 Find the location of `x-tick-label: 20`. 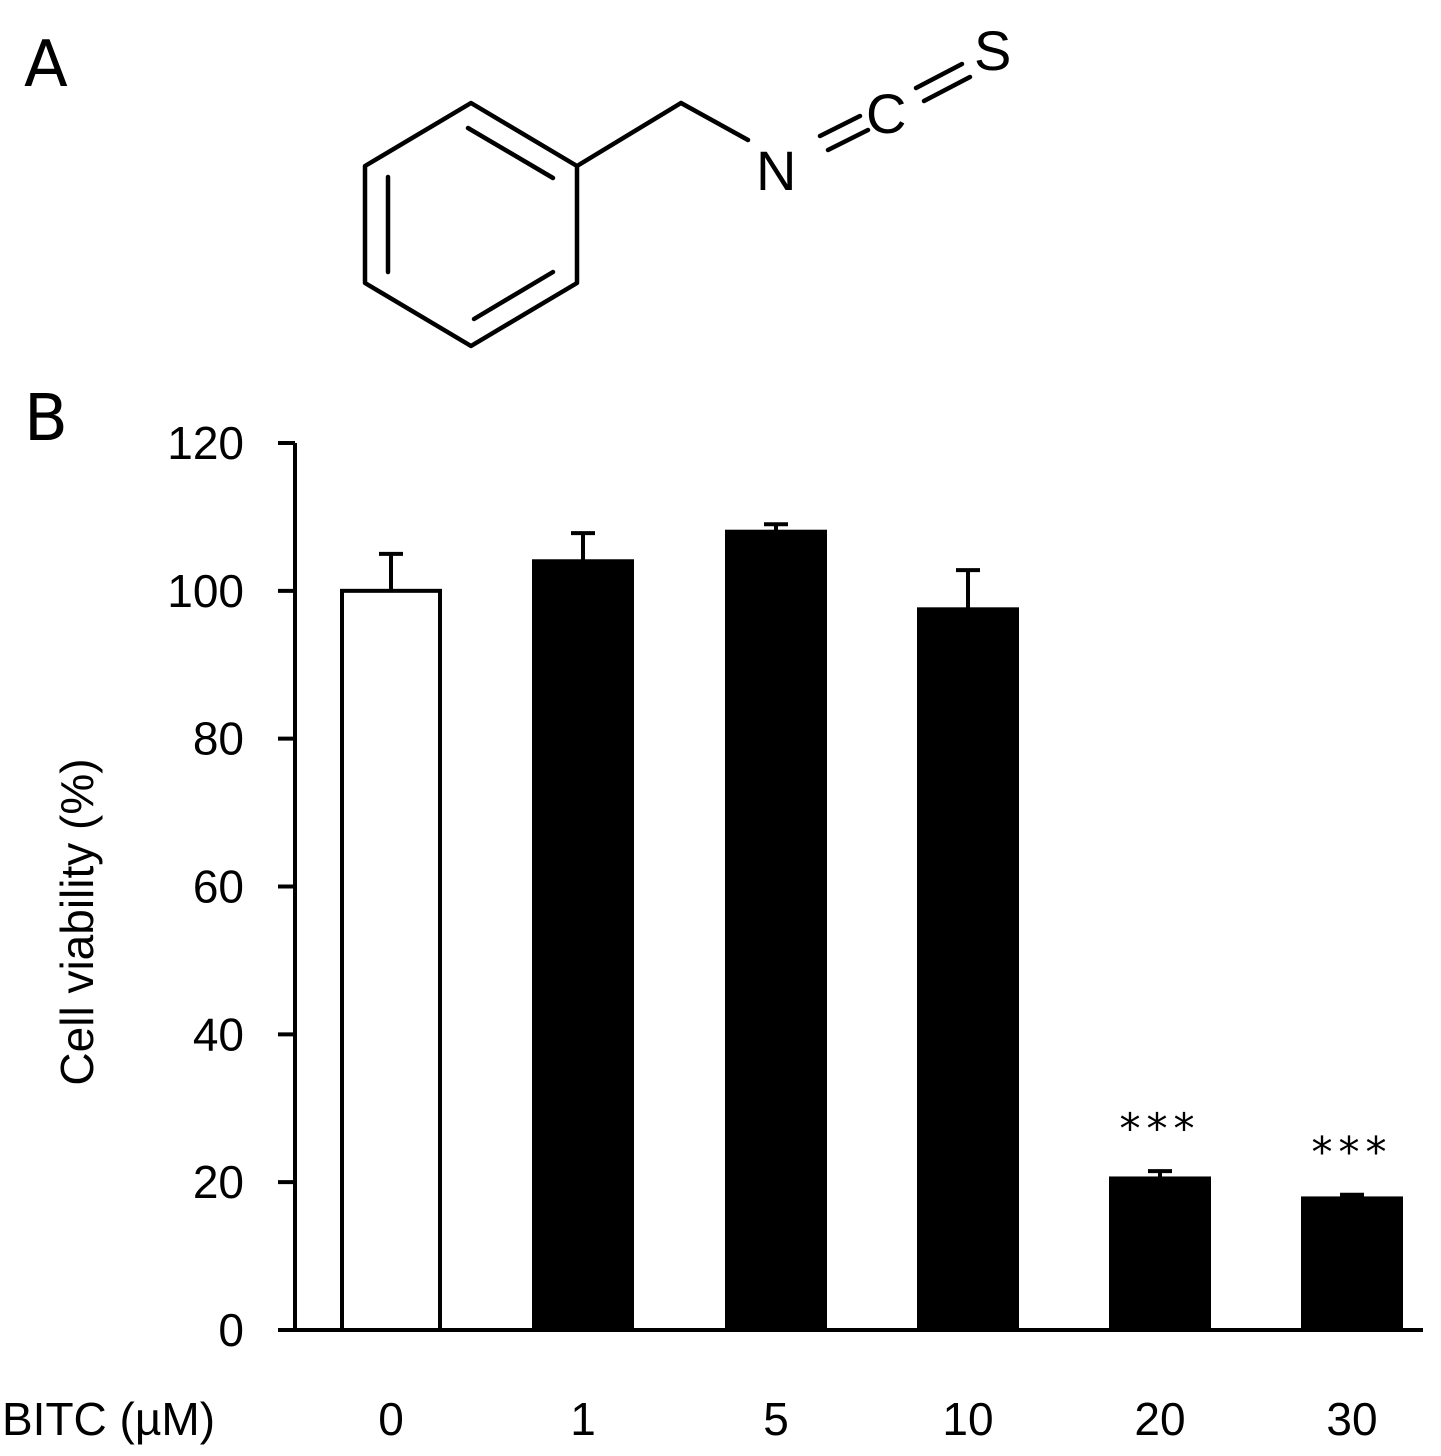

x-tick-label: 20 is located at coordinates (1159, 1419).